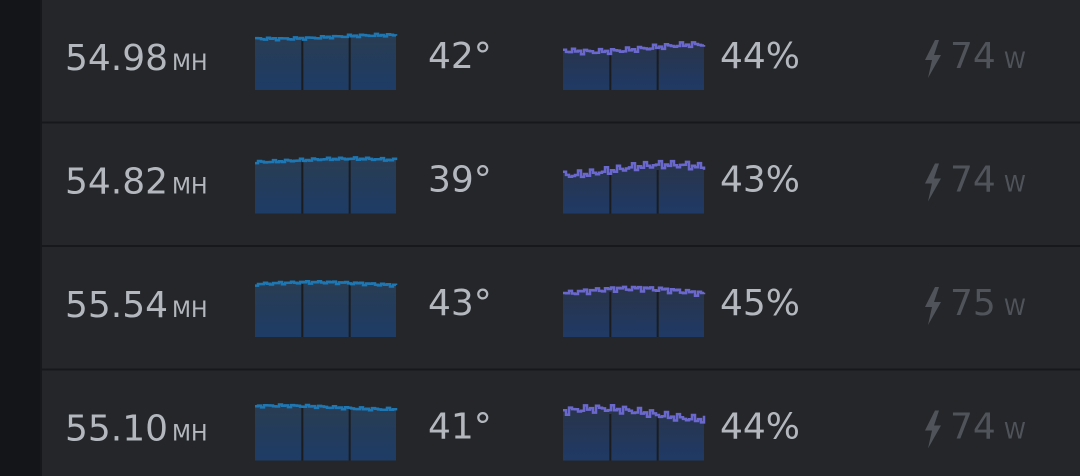  What do you see at coordinates (116, 58) in the screenshot?
I see `hashrate: 54.98` at bounding box center [116, 58].